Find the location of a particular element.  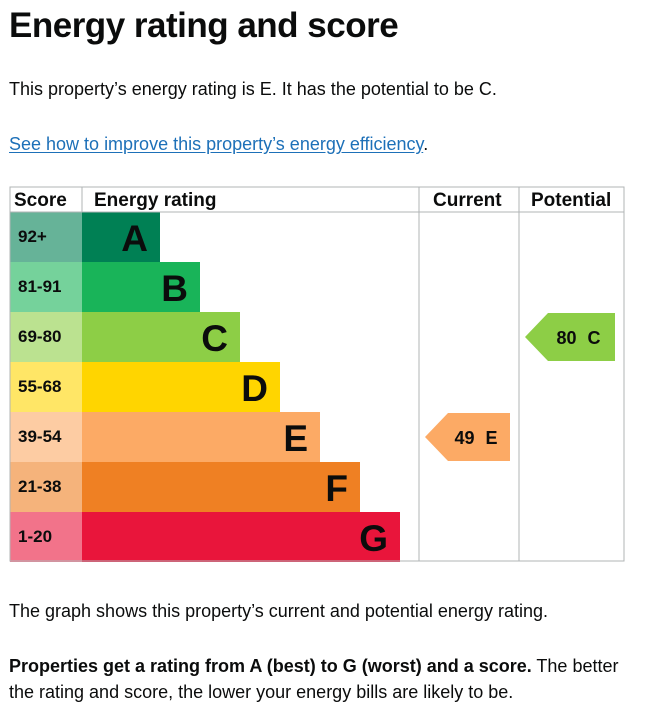

rating-bar-c is located at coordinates (161, 337).